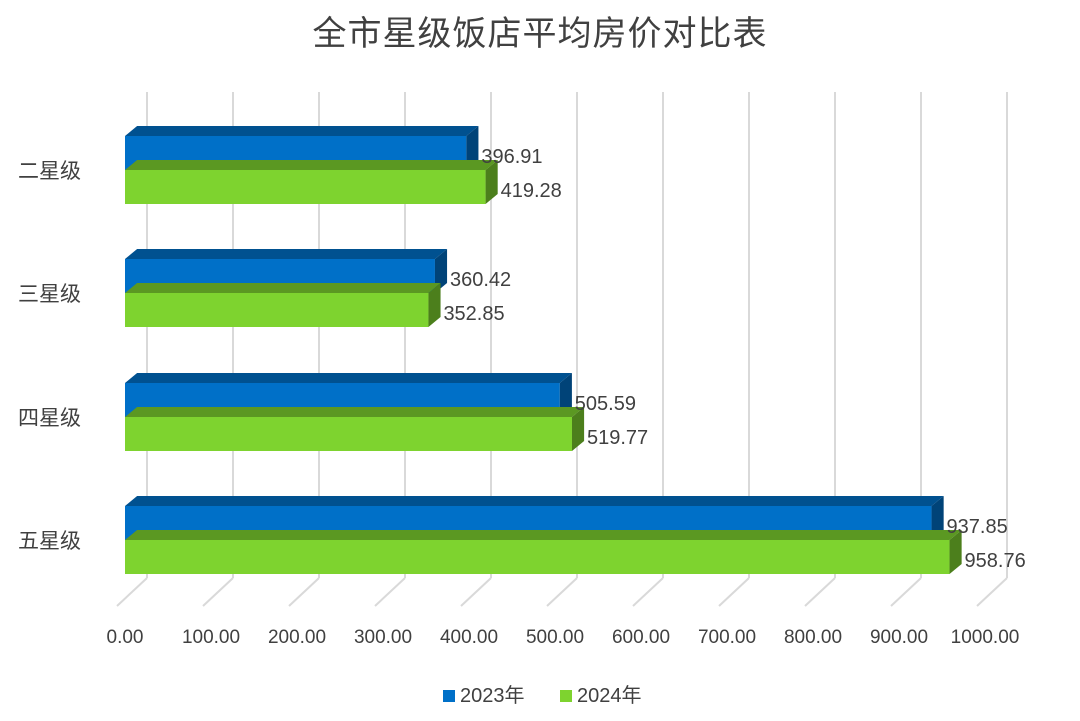 Image resolution: width=1080 pixels, height=721 pixels. What do you see at coordinates (977, 527) in the screenshot?
I see `data-label: 937.85` at bounding box center [977, 527].